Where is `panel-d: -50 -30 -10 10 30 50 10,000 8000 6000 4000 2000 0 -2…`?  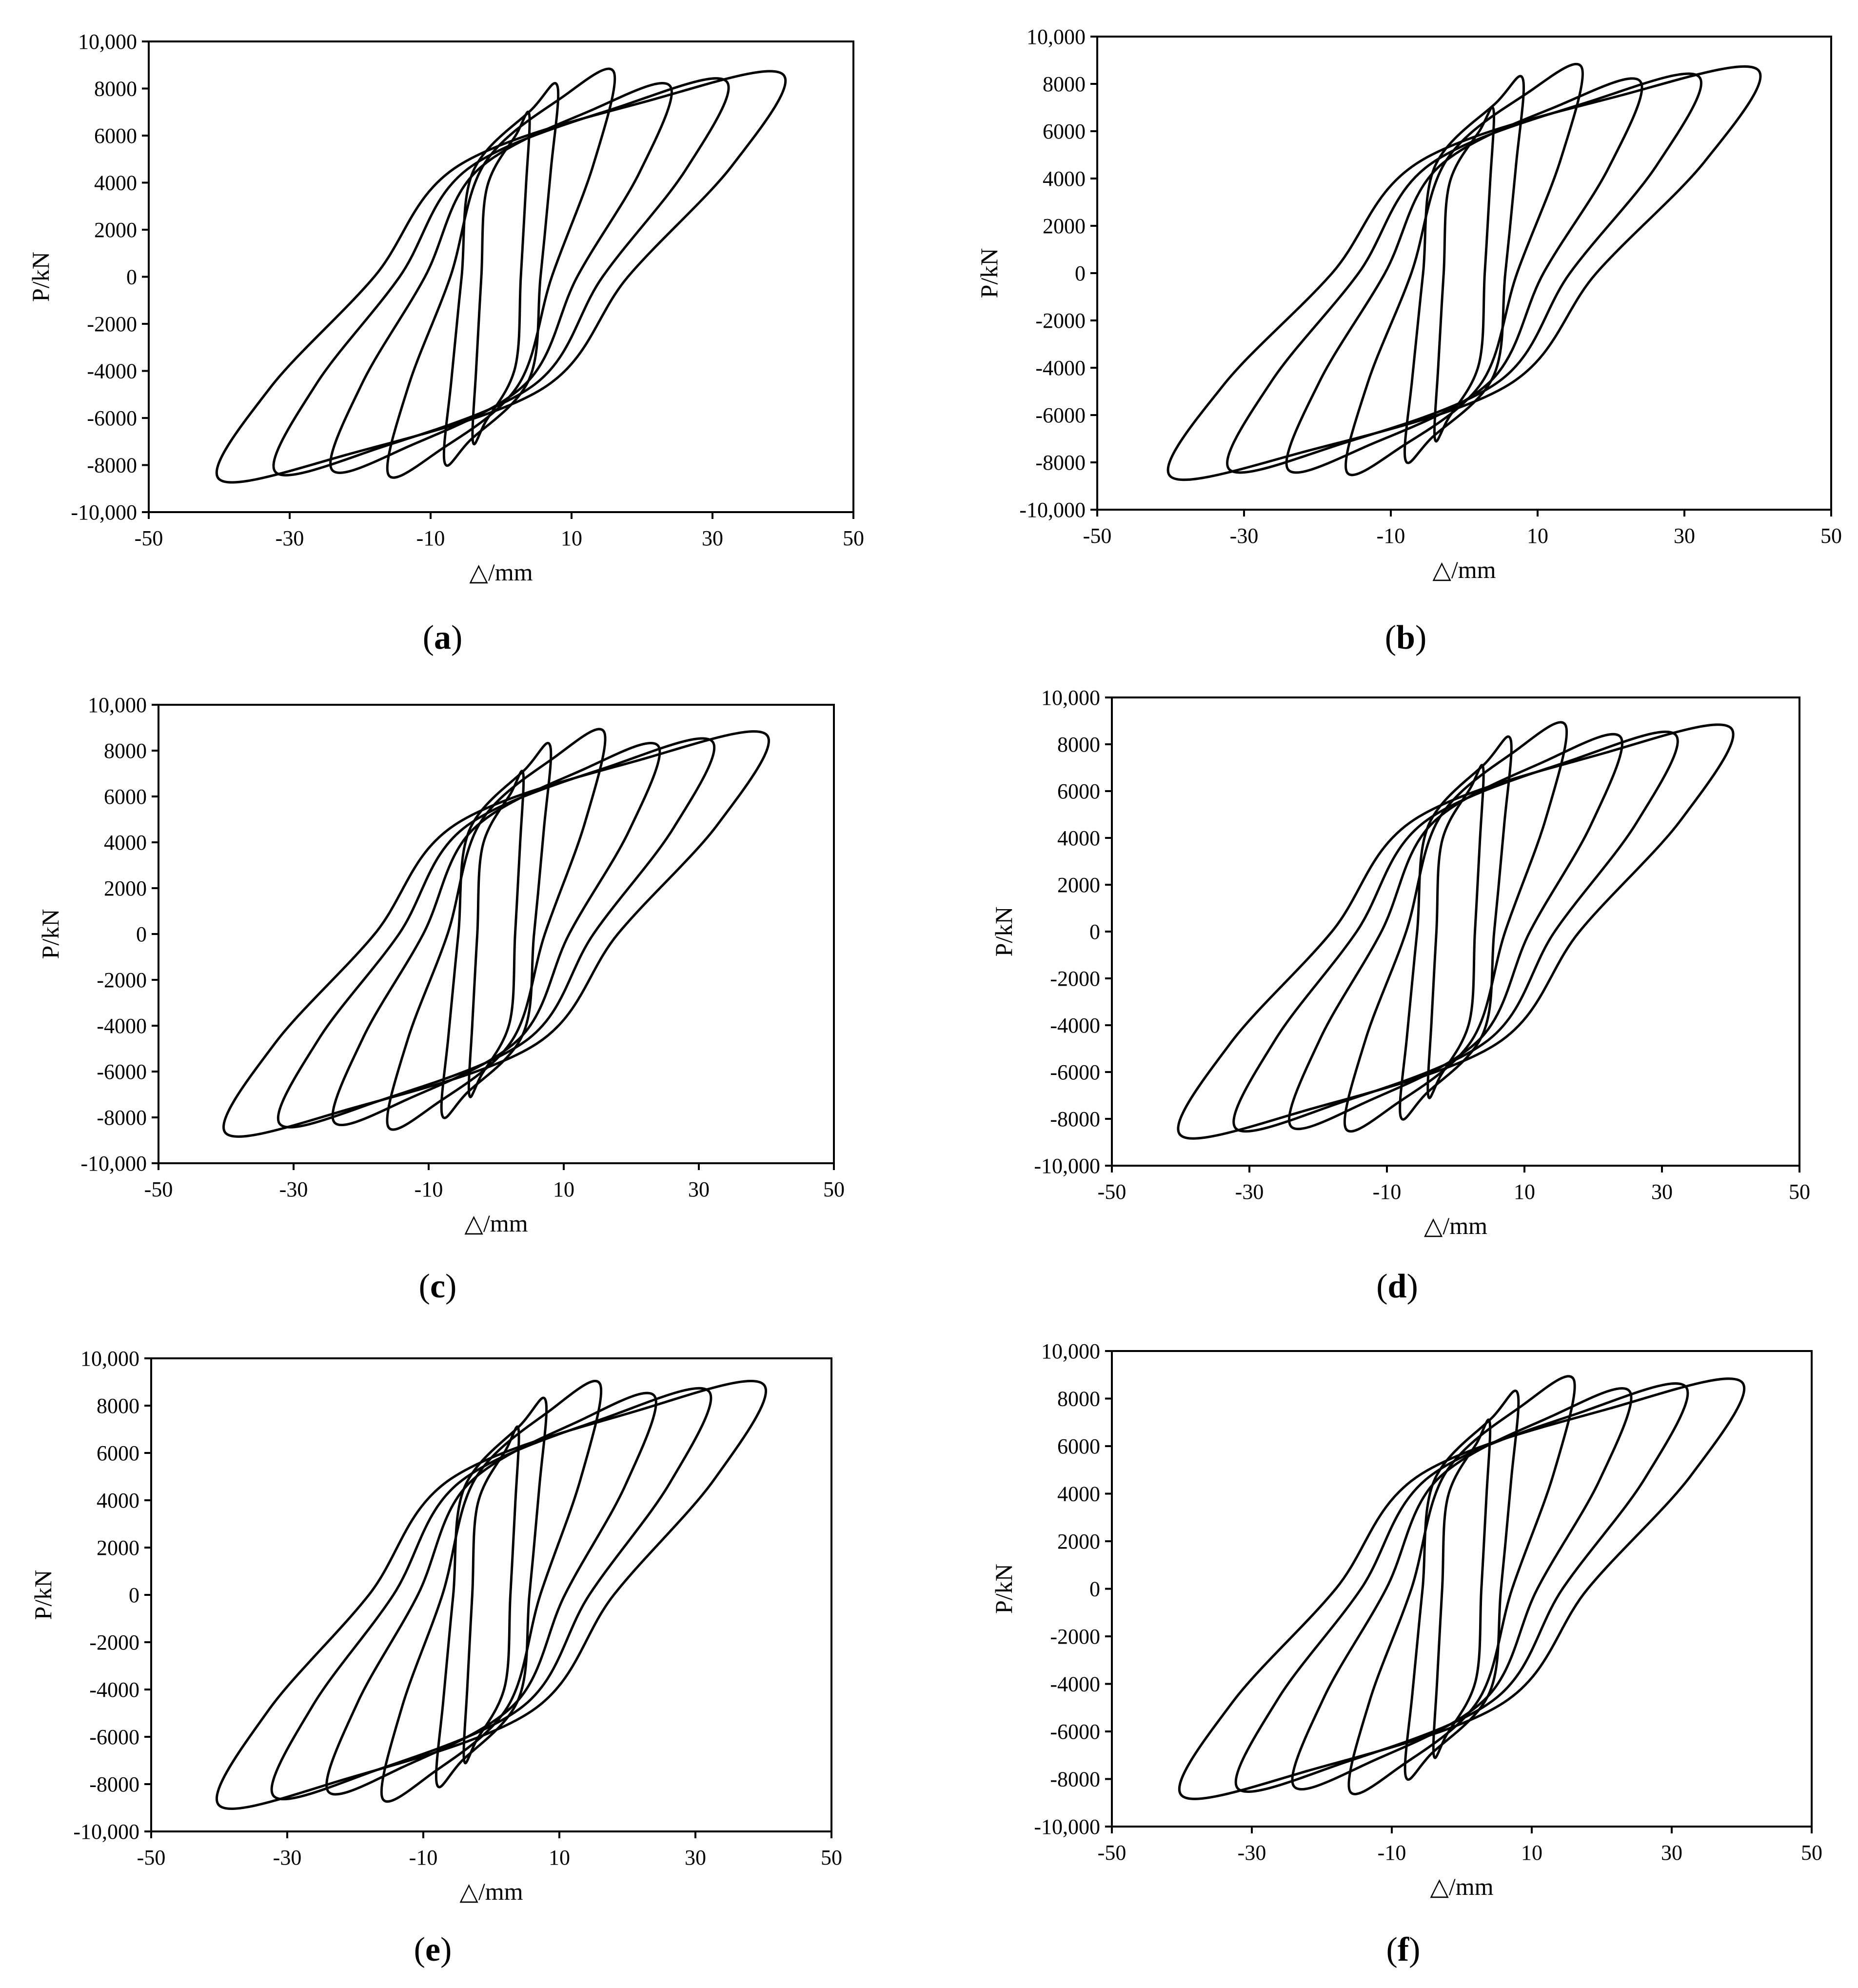
panel-d: -50 -30 -10 10 30 50 10,000 8000 6000 4000 2000 0 -2… is located at coordinates (1400, 996).